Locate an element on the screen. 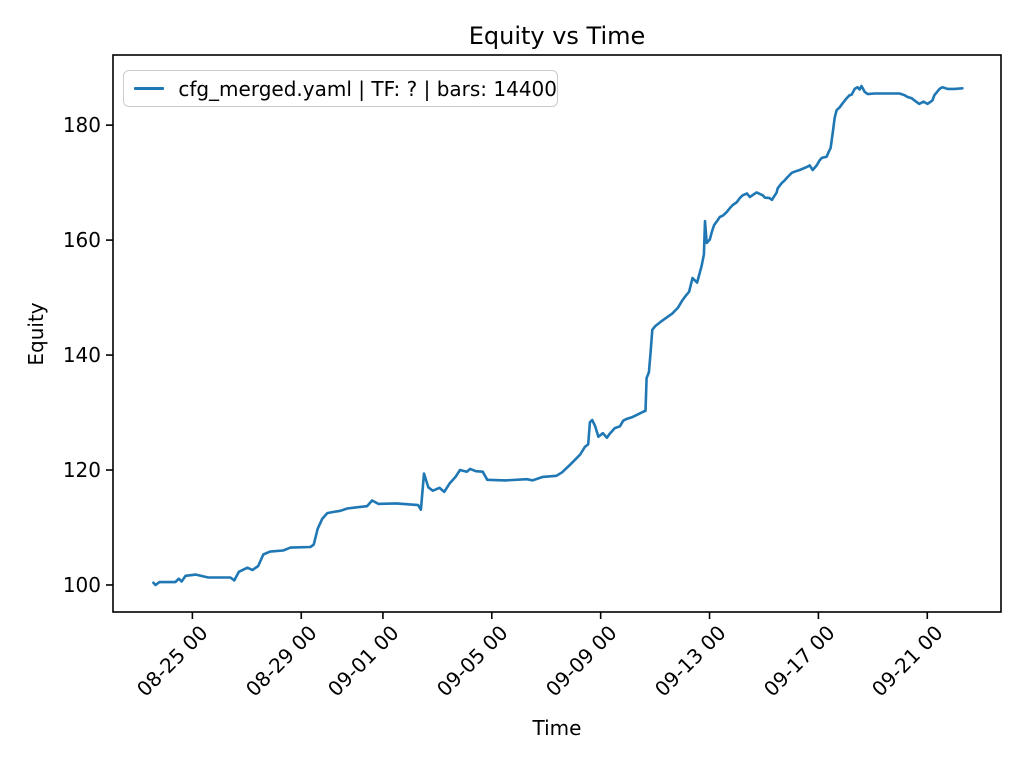 The height and width of the screenshot is (768, 1024). y-tick-label: 100 is located at coordinates (81, 584).